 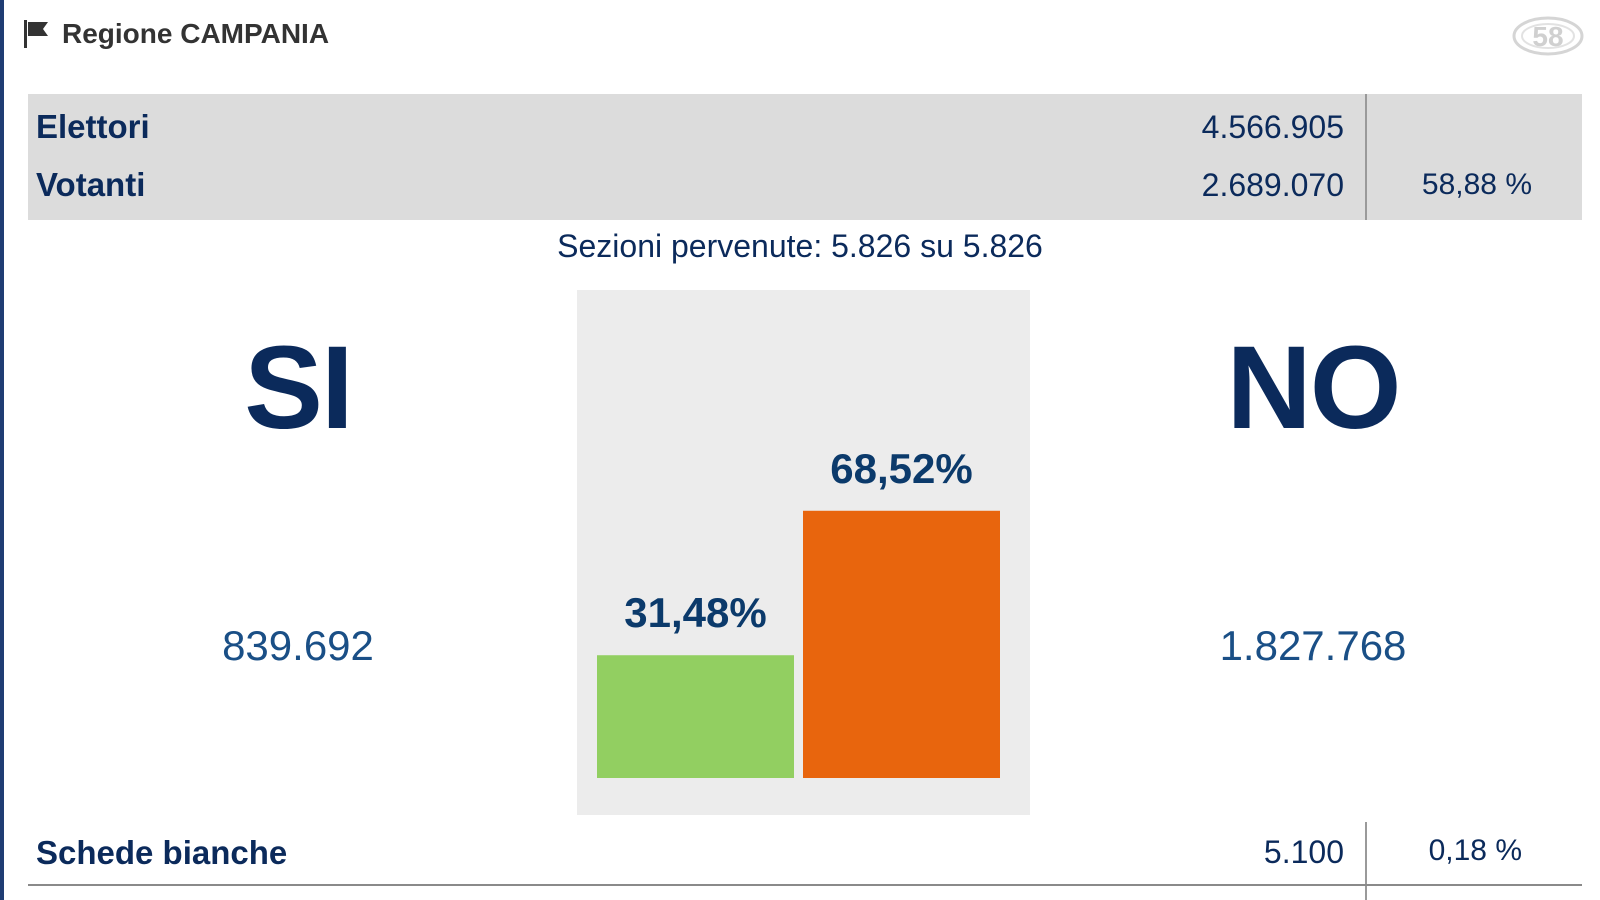 What do you see at coordinates (901, 644) in the screenshot?
I see `bar-no` at bounding box center [901, 644].